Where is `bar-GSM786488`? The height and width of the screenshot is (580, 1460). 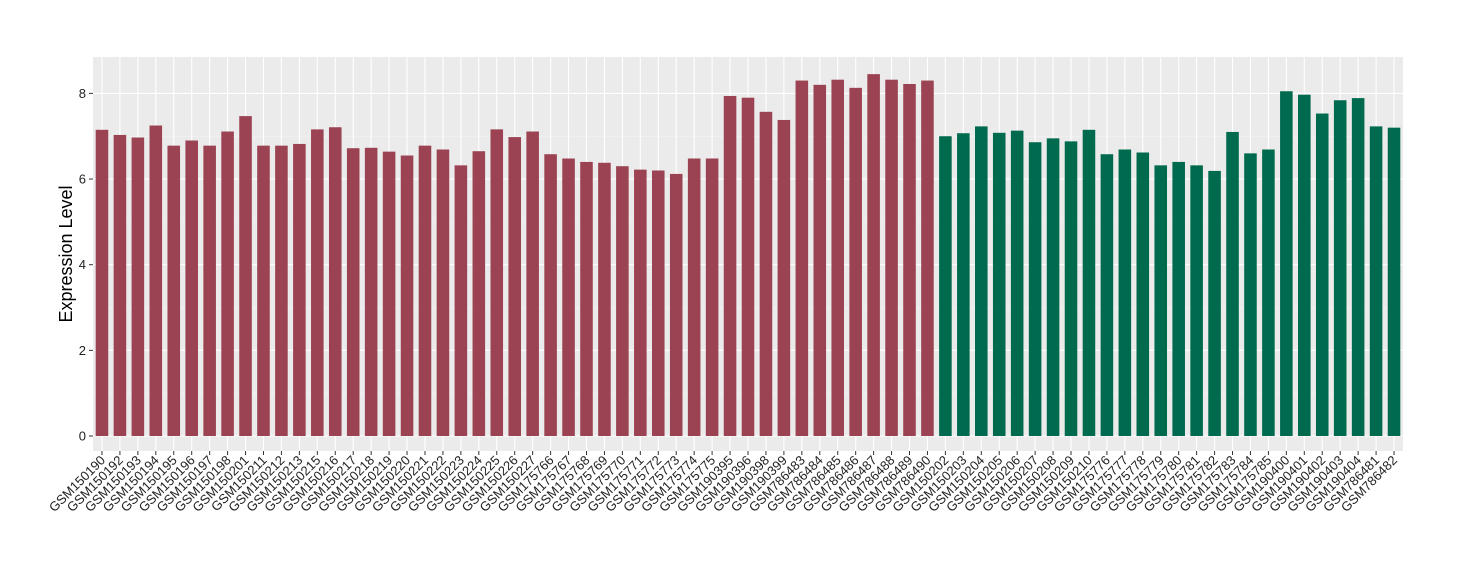
bar-GSM786488 is located at coordinates (891, 258).